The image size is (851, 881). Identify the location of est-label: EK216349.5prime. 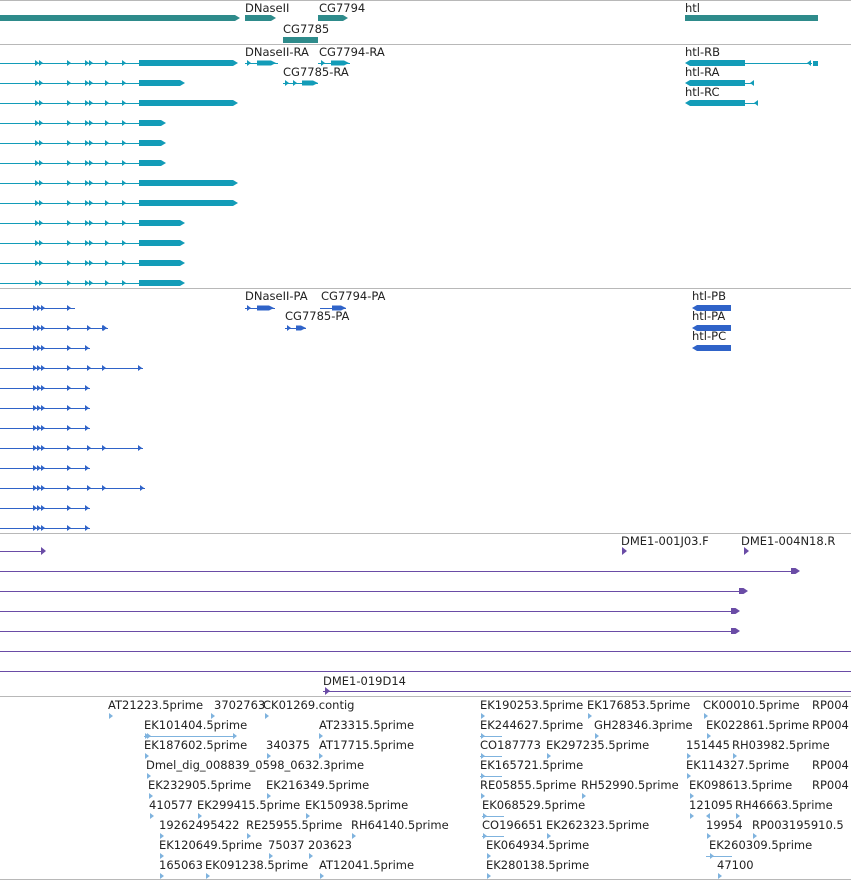
(318, 785).